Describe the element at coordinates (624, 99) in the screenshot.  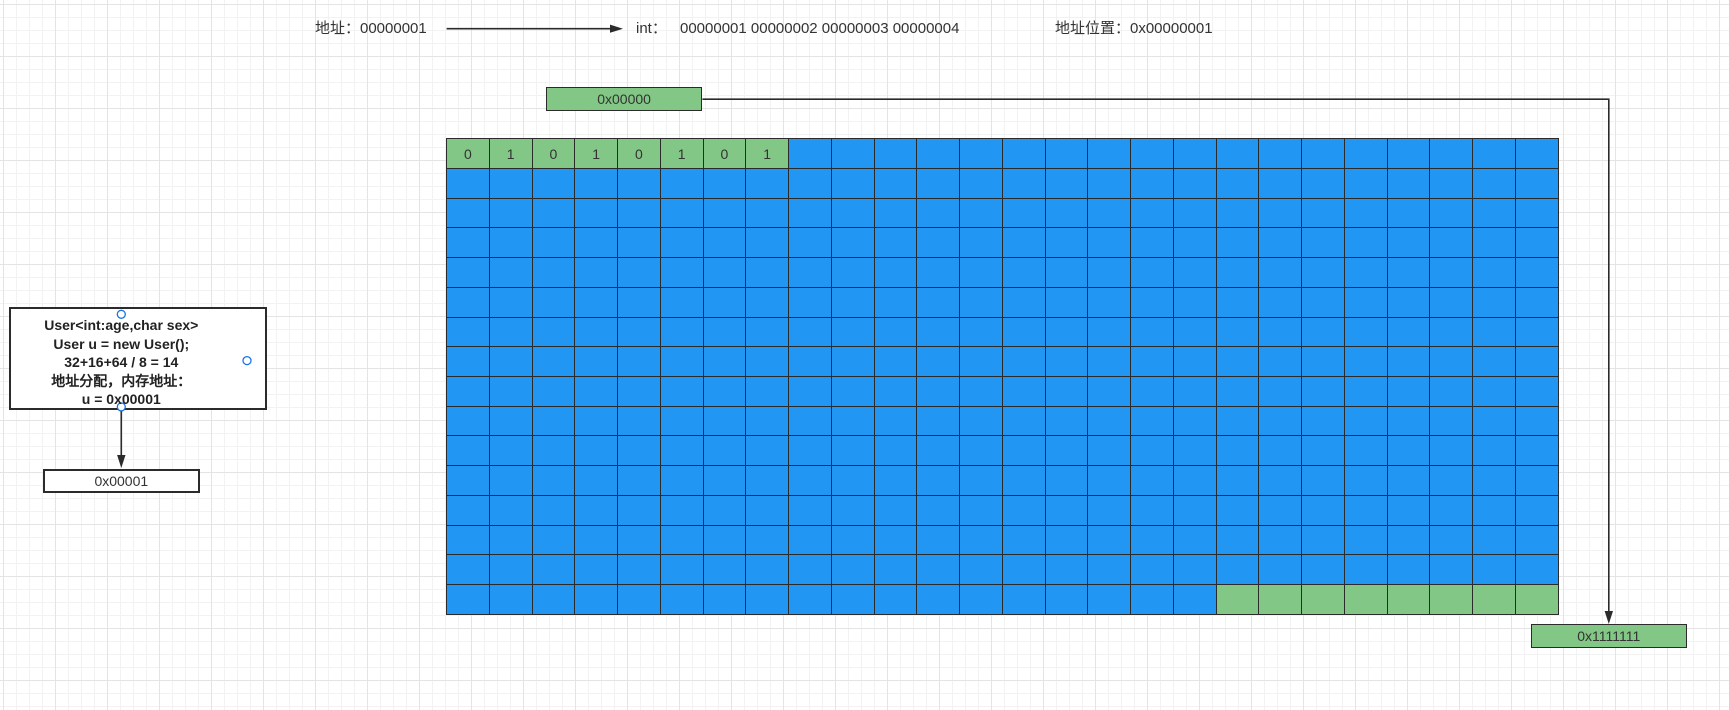
I see `start-address-box: 0x00000` at that location.